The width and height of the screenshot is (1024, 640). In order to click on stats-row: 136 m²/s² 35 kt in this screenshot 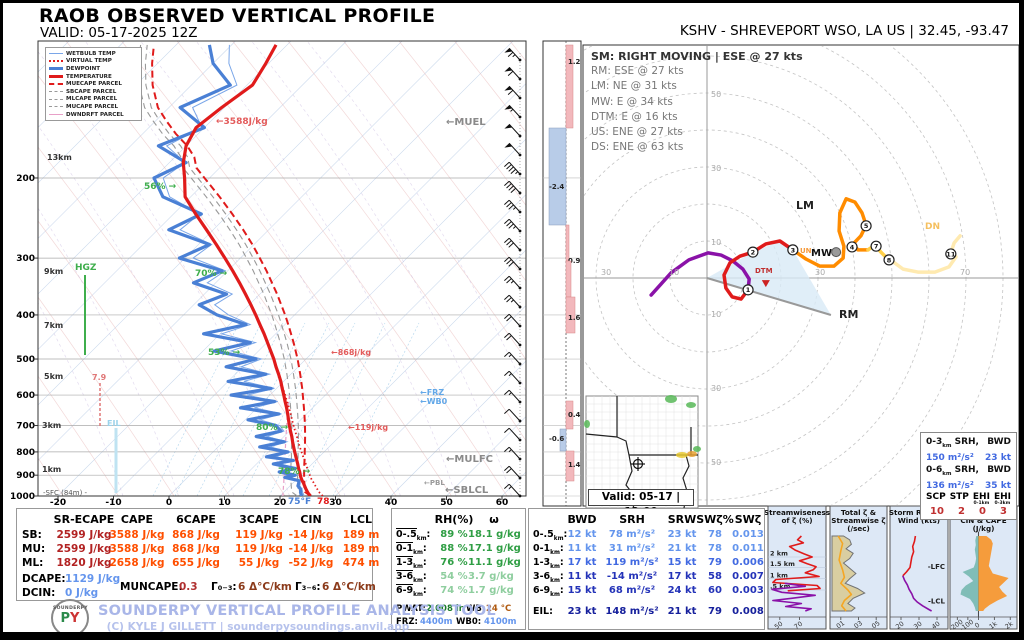, I will do `click(968, 486)`.